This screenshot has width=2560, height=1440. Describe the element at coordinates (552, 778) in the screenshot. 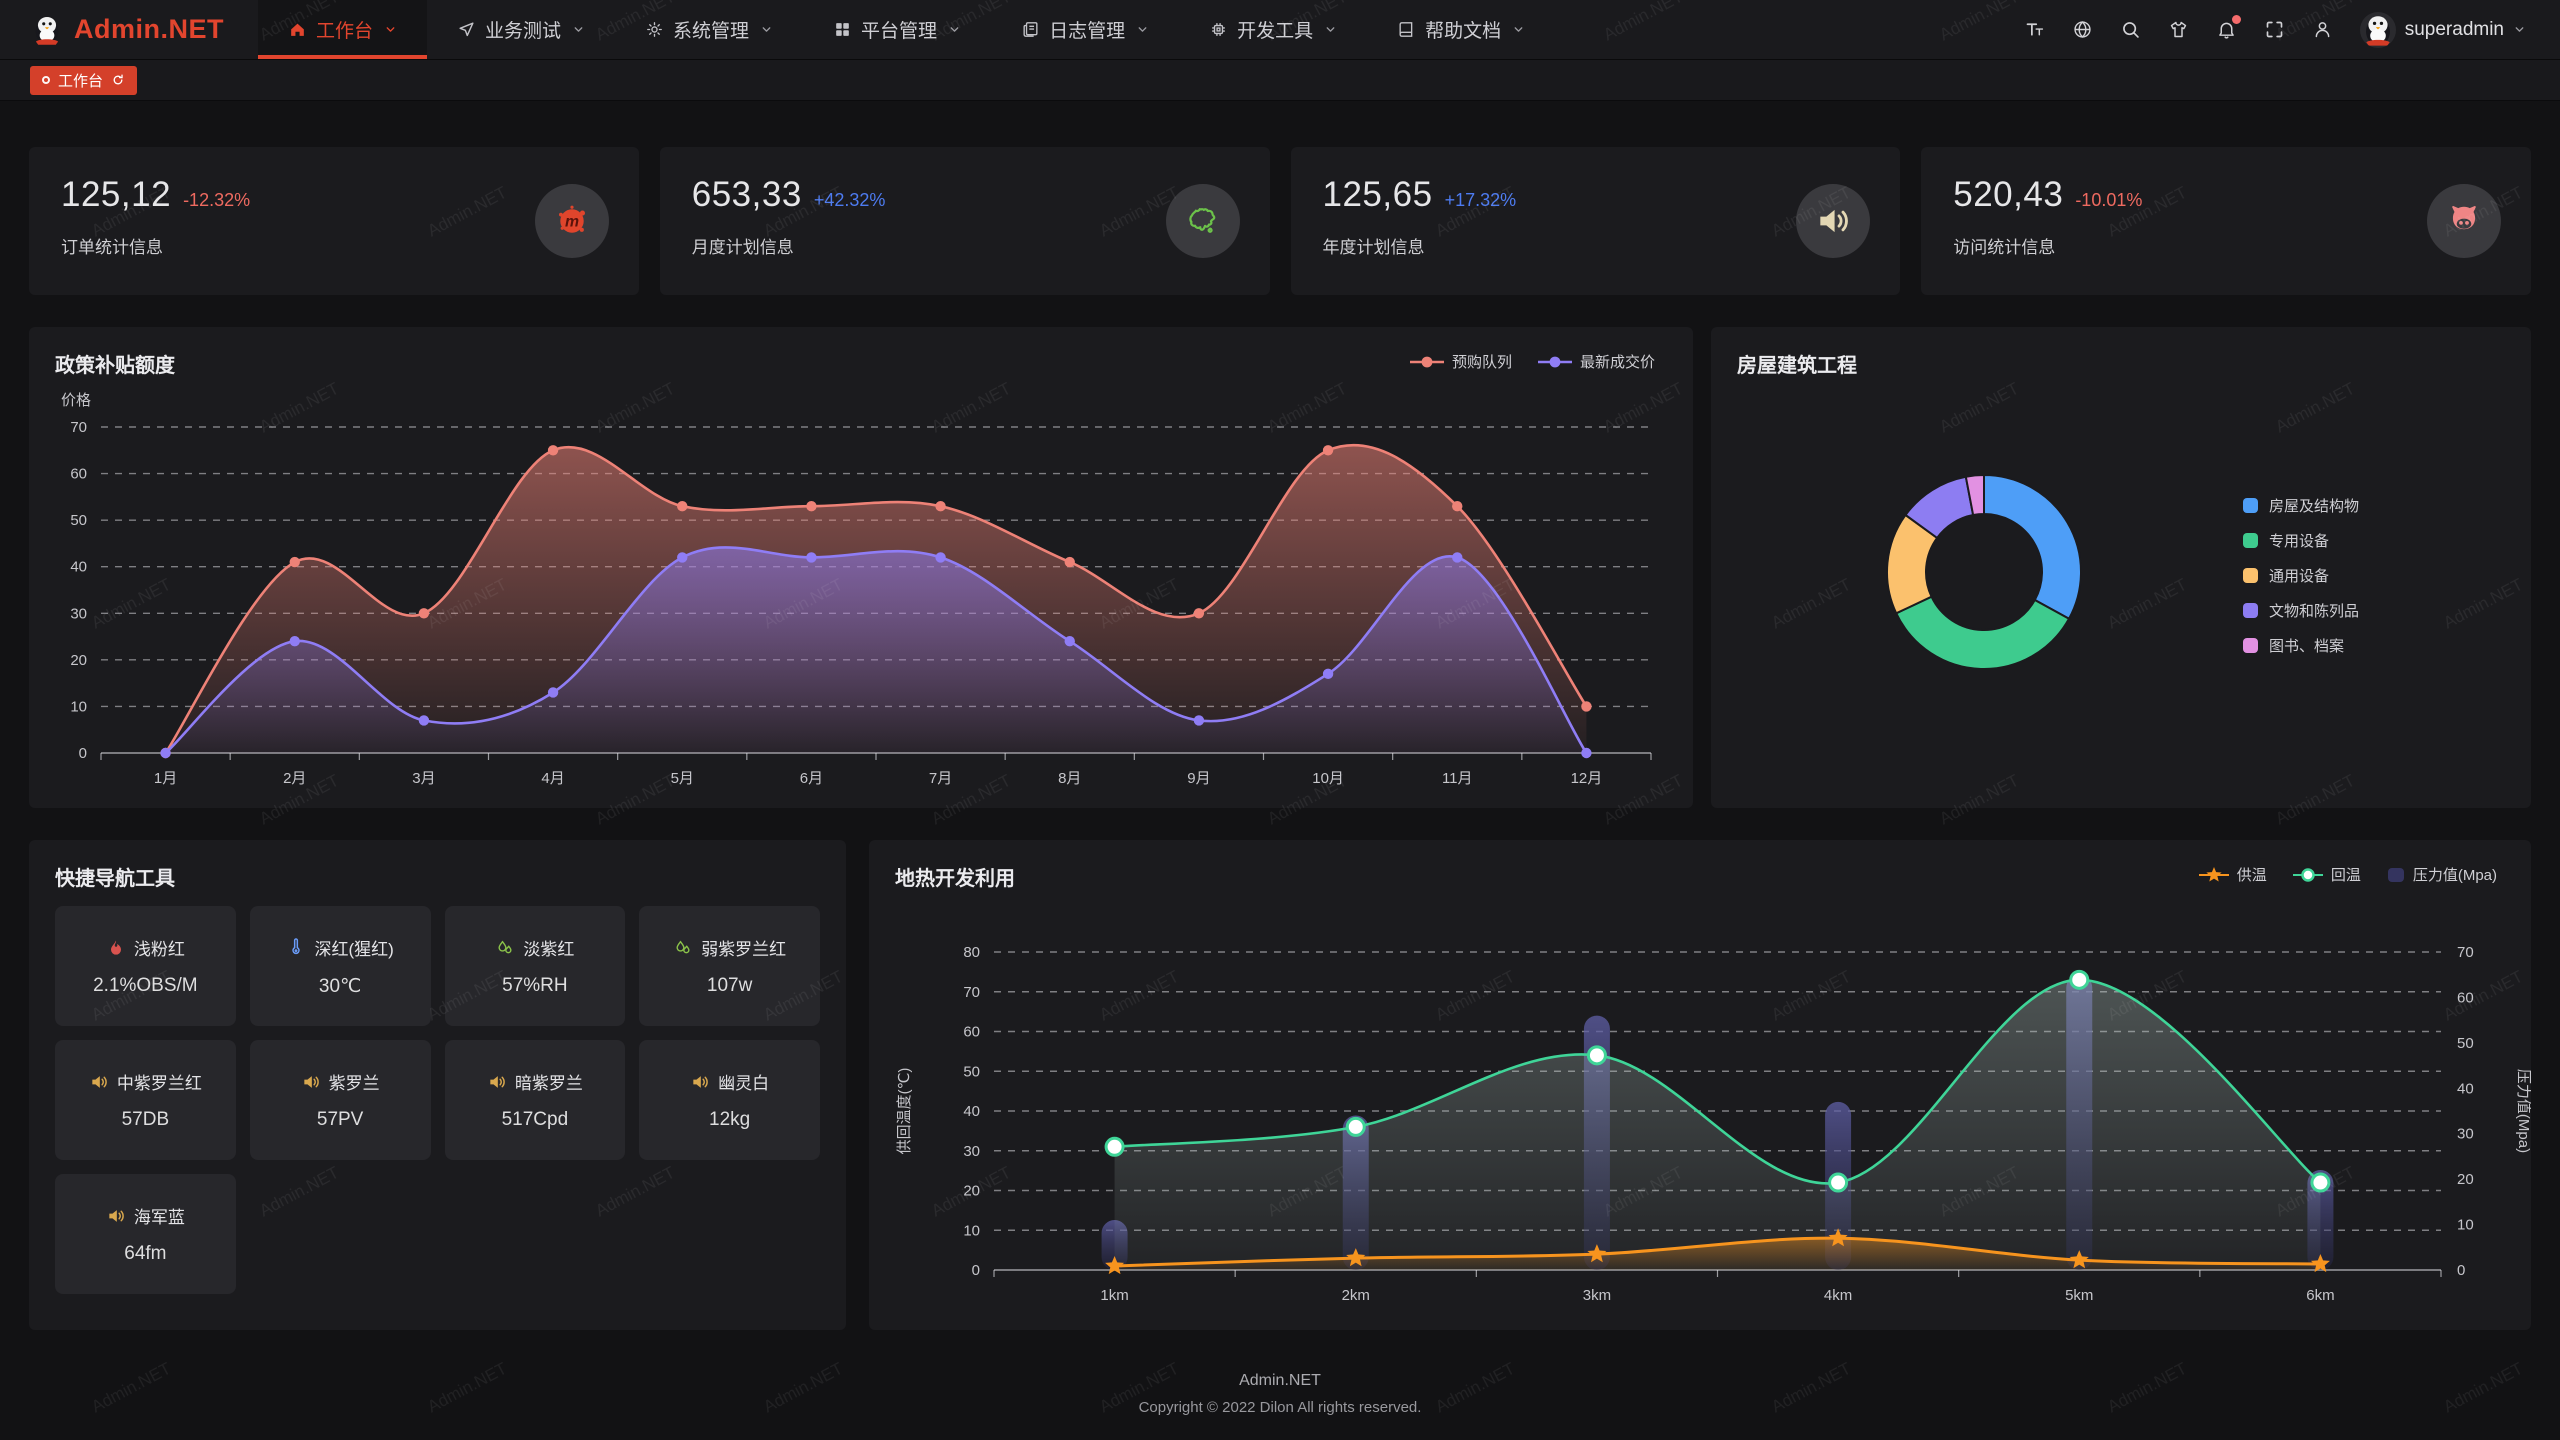

I see `svg-text: 4月` at that location.